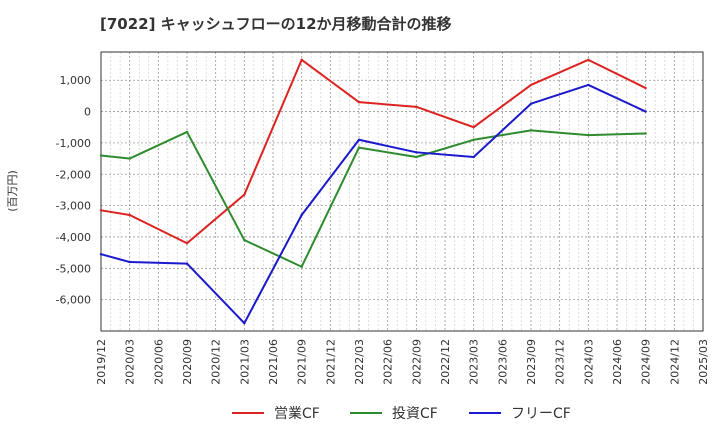 The height and width of the screenshot is (440, 720). What do you see at coordinates (73, 300) in the screenshot?
I see `y-tick-label: -6,000` at bounding box center [73, 300].